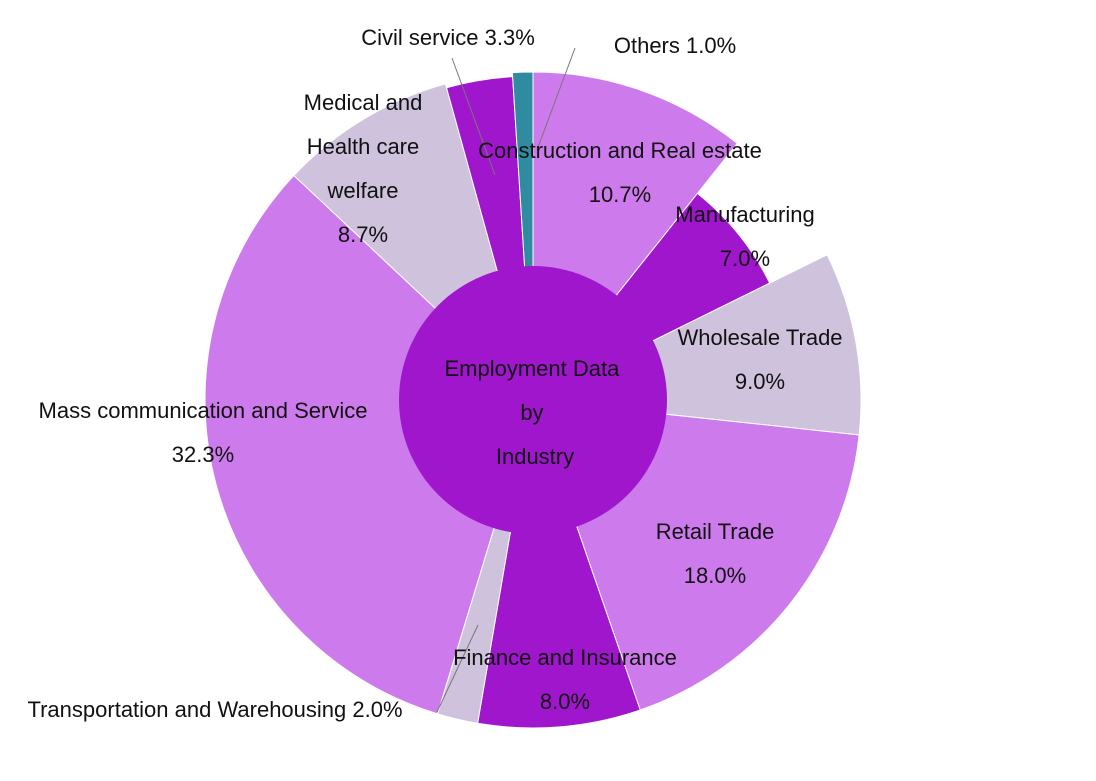 This screenshot has width=1096, height=781. Describe the element at coordinates (759, 337) in the screenshot. I see `slice-label-line: Wholesale Trade` at that location.